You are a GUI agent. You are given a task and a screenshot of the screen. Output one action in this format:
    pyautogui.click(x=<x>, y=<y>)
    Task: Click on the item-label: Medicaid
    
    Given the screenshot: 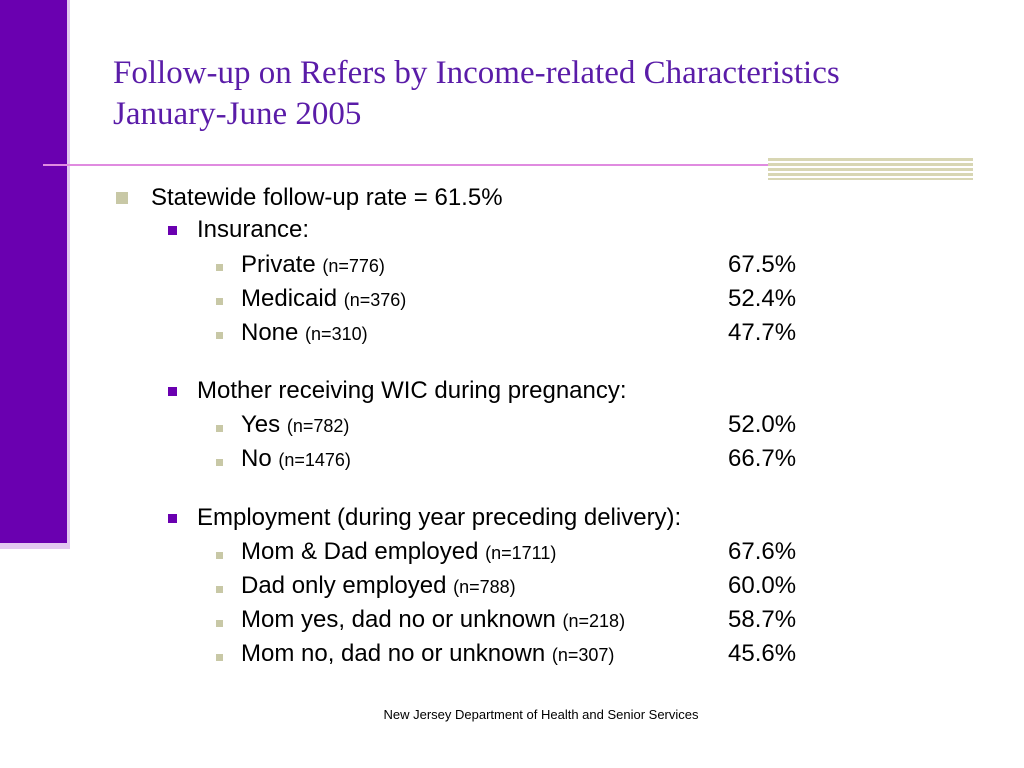 What is the action you would take?
    pyautogui.click(x=289, y=298)
    